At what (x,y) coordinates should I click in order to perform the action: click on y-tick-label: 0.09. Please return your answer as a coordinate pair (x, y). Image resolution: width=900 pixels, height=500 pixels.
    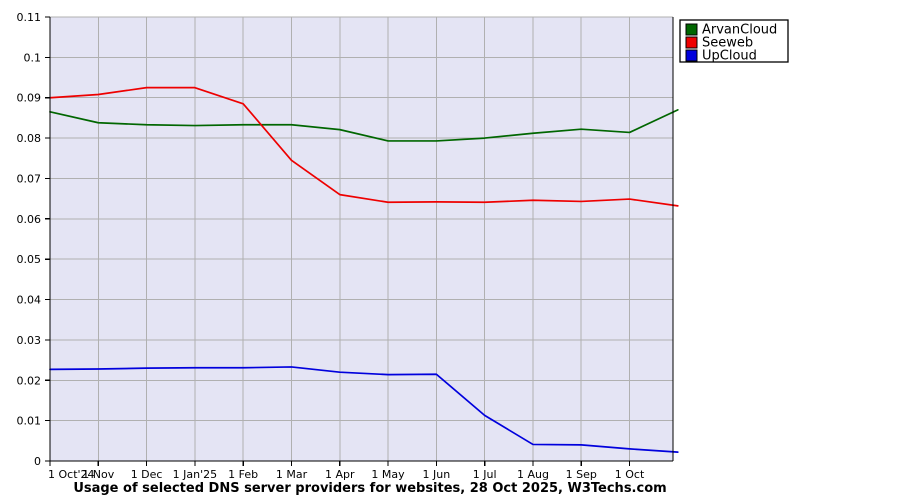
    Looking at the image, I should click on (29, 98).